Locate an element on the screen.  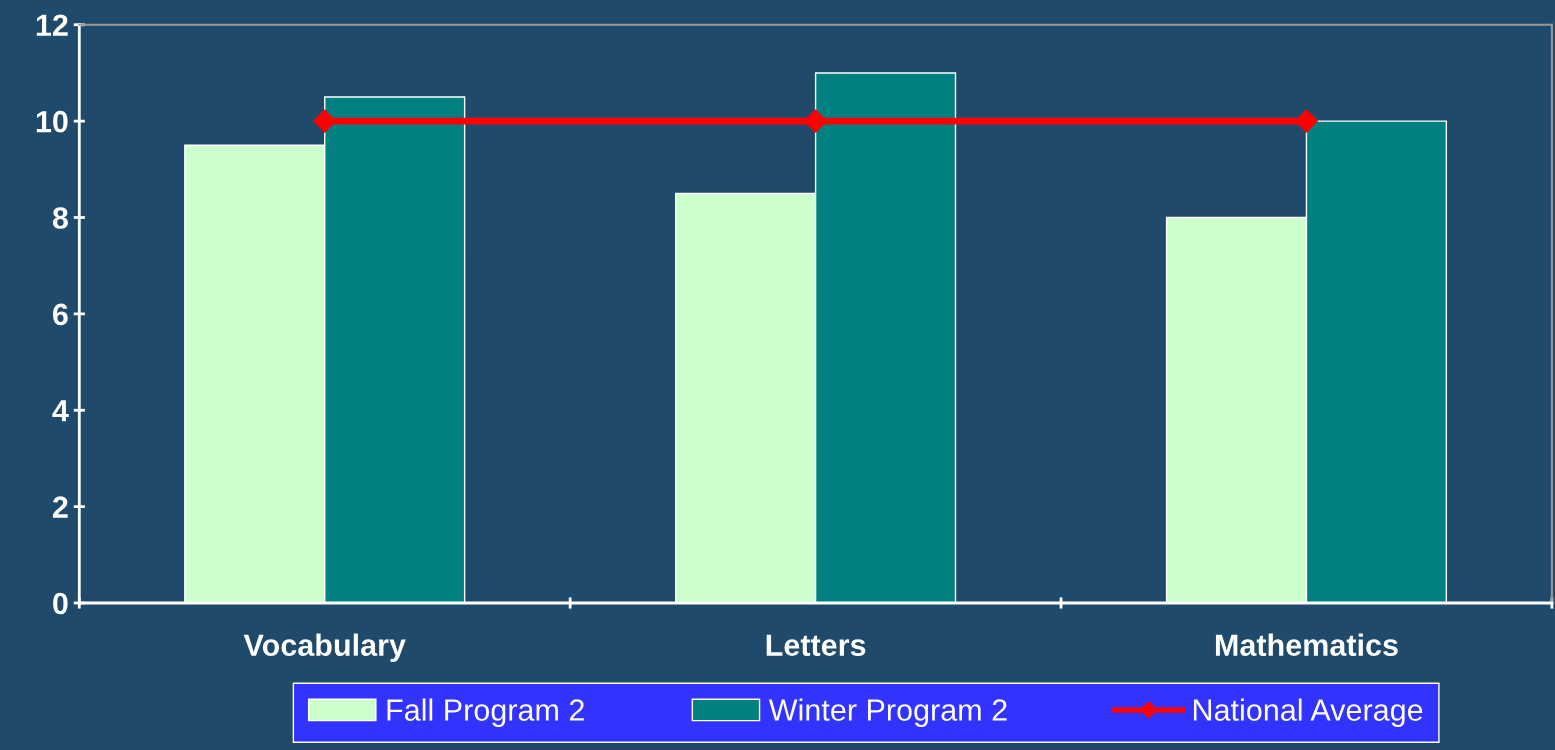
x-tick-label: Vocabulary is located at coordinates (324, 648).